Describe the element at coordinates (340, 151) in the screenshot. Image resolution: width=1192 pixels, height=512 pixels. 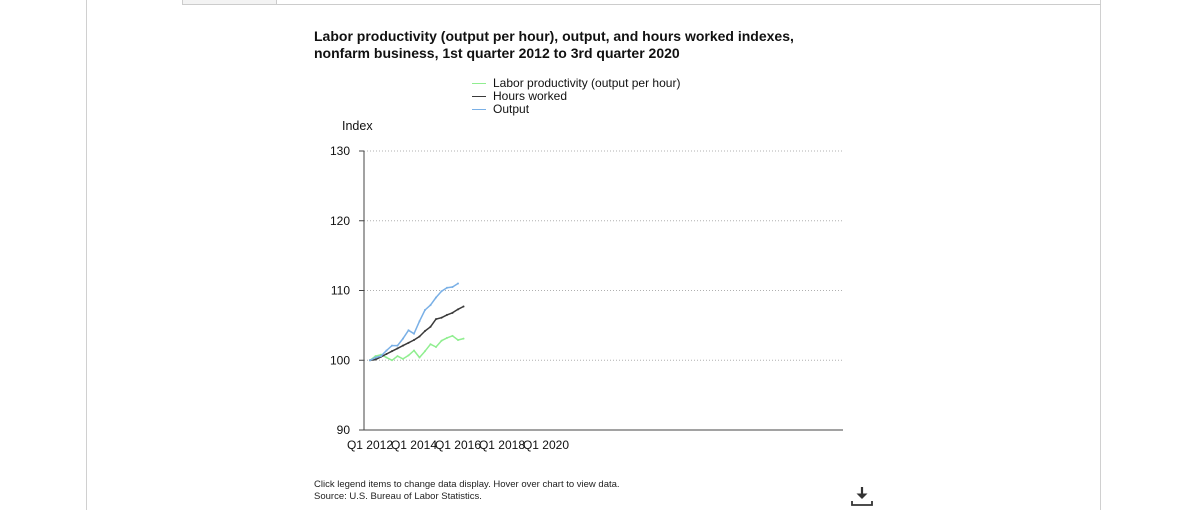
I see `y-tick-label: 130` at that location.